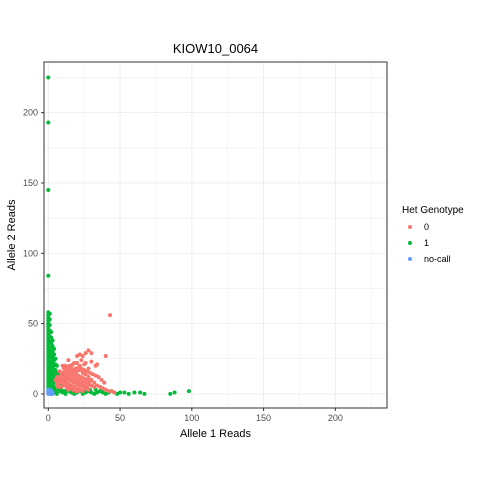 The height and width of the screenshot is (480, 480). What do you see at coordinates (433, 210) in the screenshot?
I see `legend-title: Het Genotype` at bounding box center [433, 210].